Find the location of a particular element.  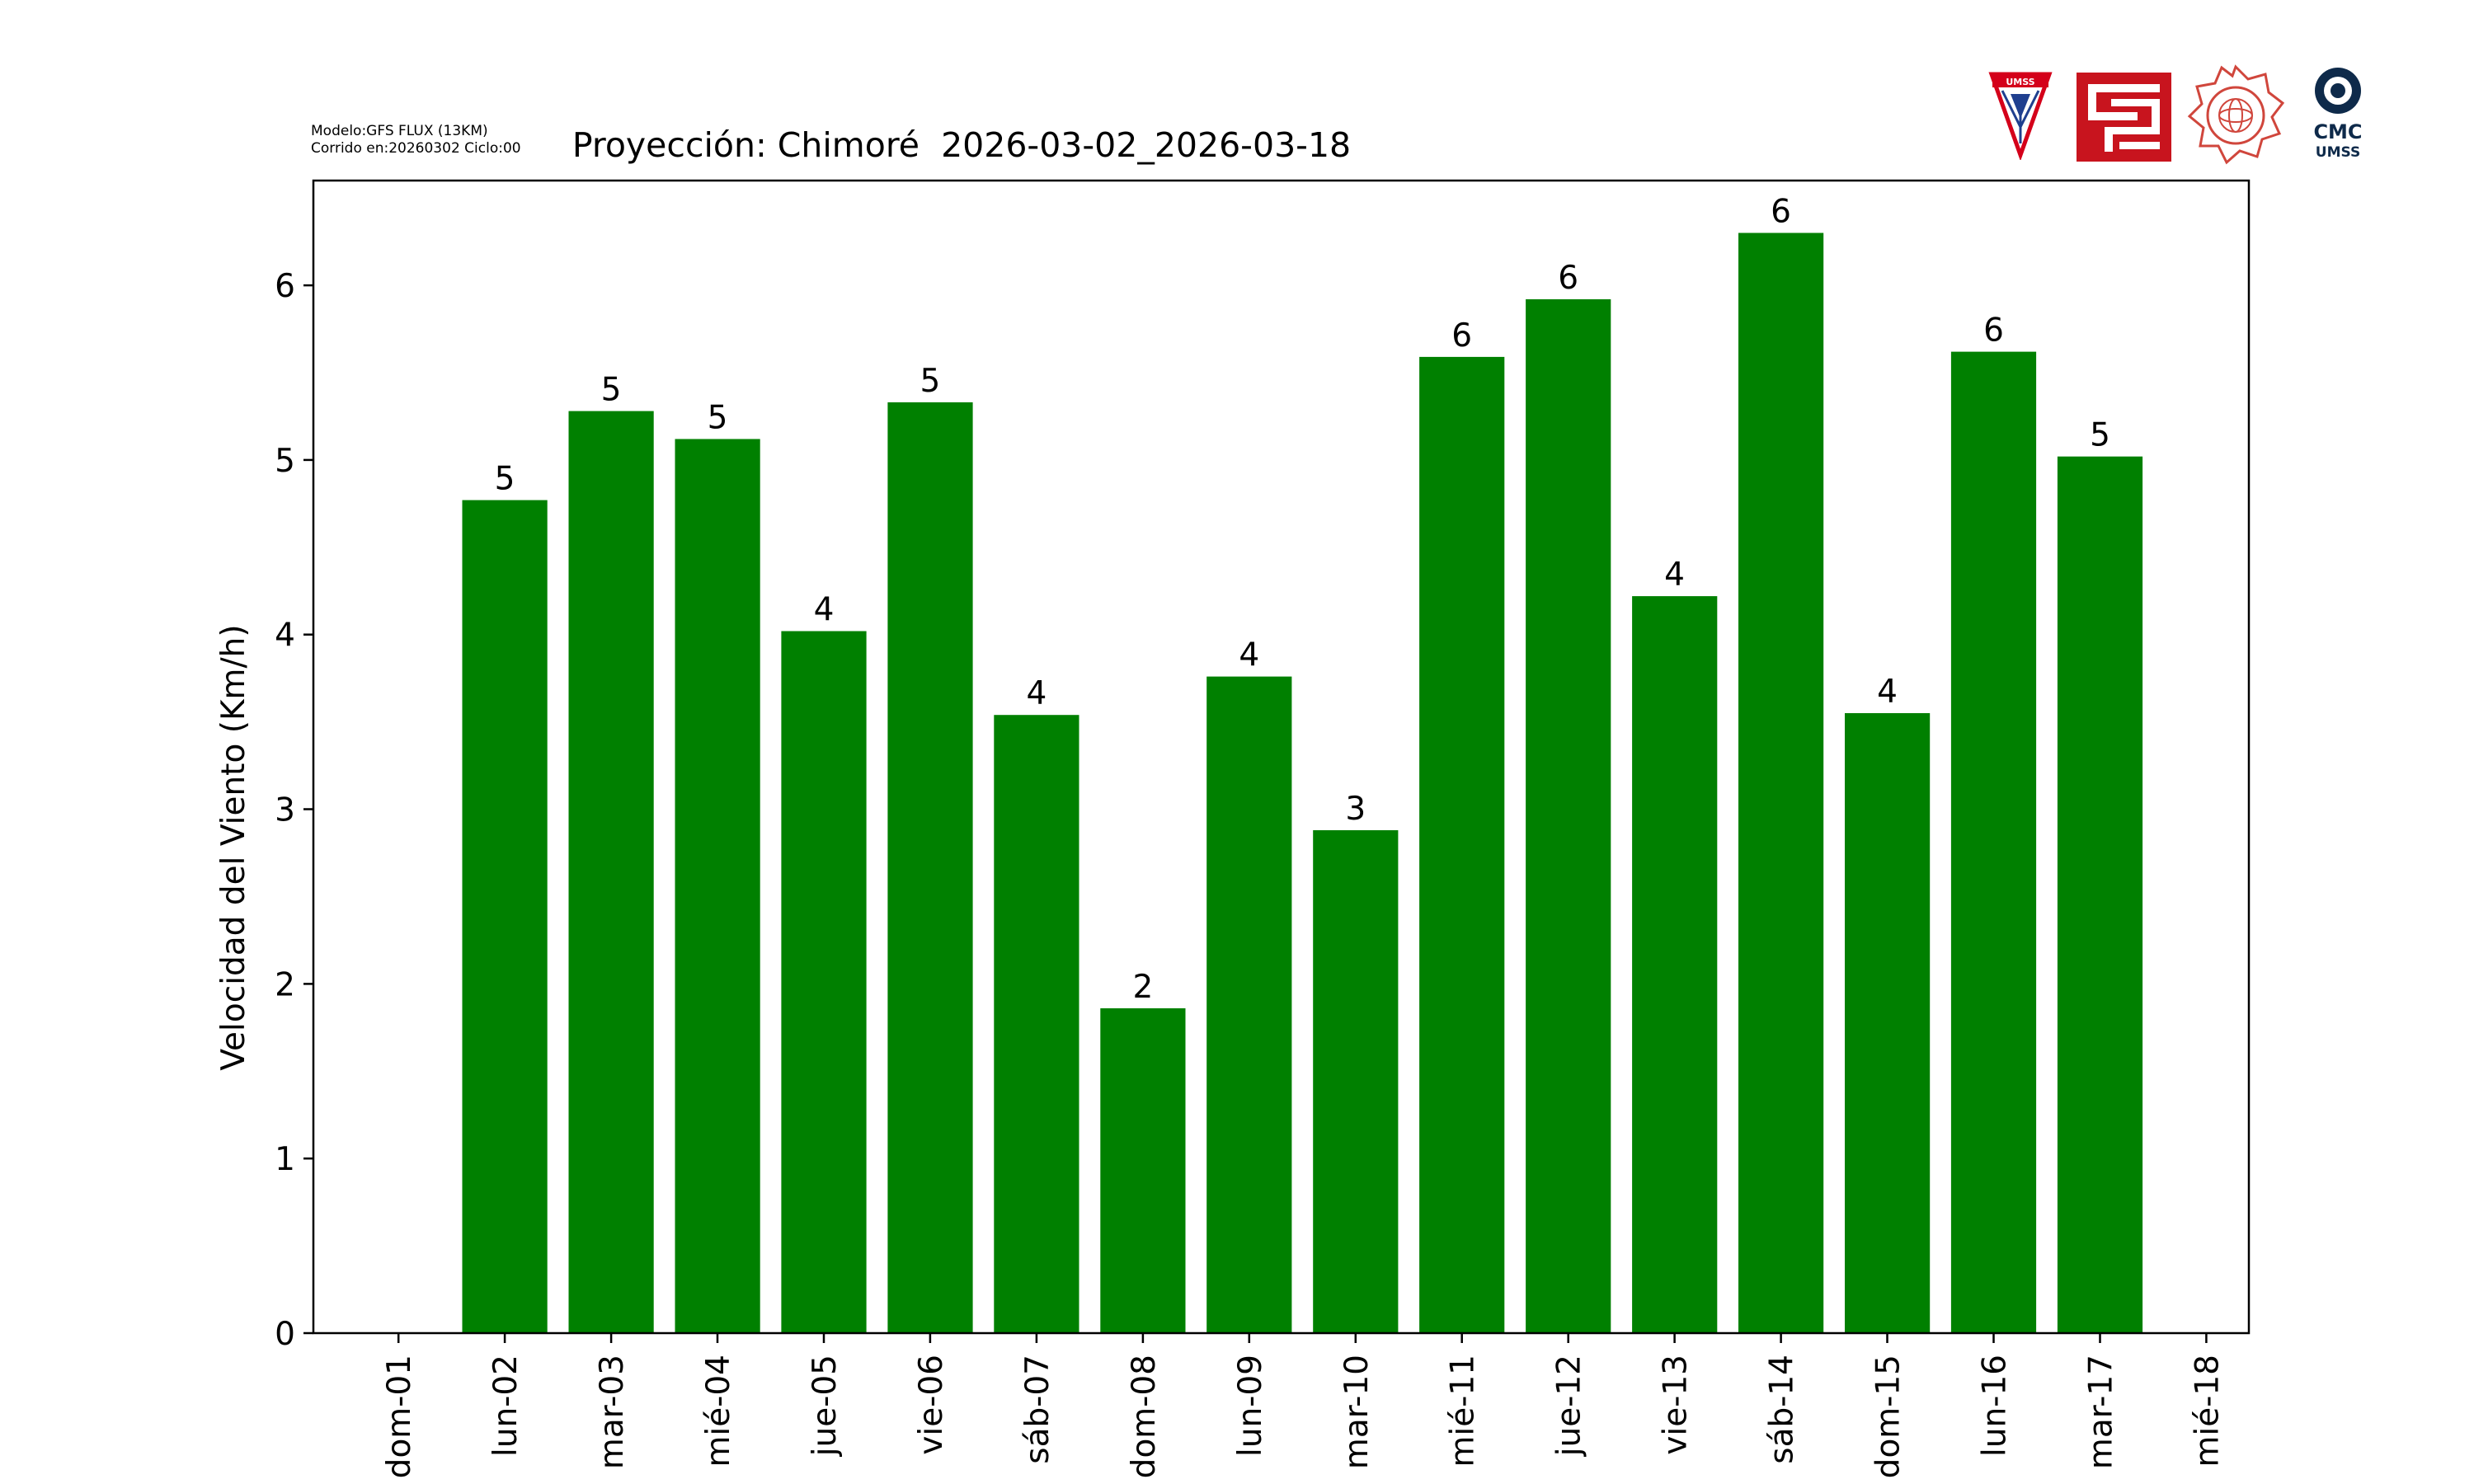

y-axis-label: Velocidad del Viento (Km/h) is located at coordinates (233, 847).